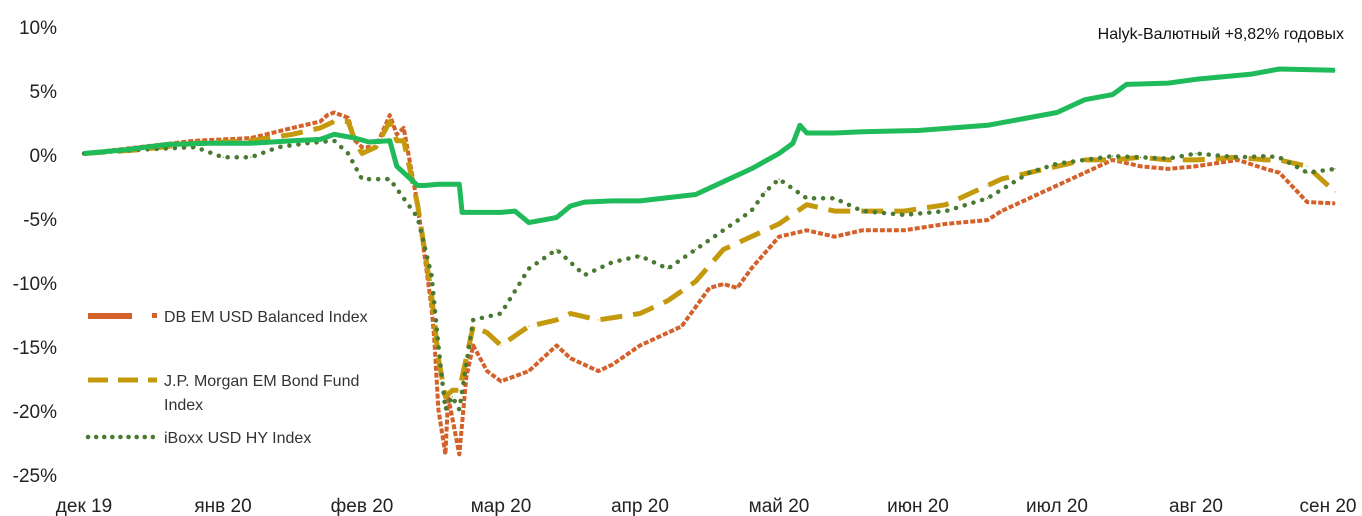  I want to click on y-tick-label: -15%, so click(35, 348).